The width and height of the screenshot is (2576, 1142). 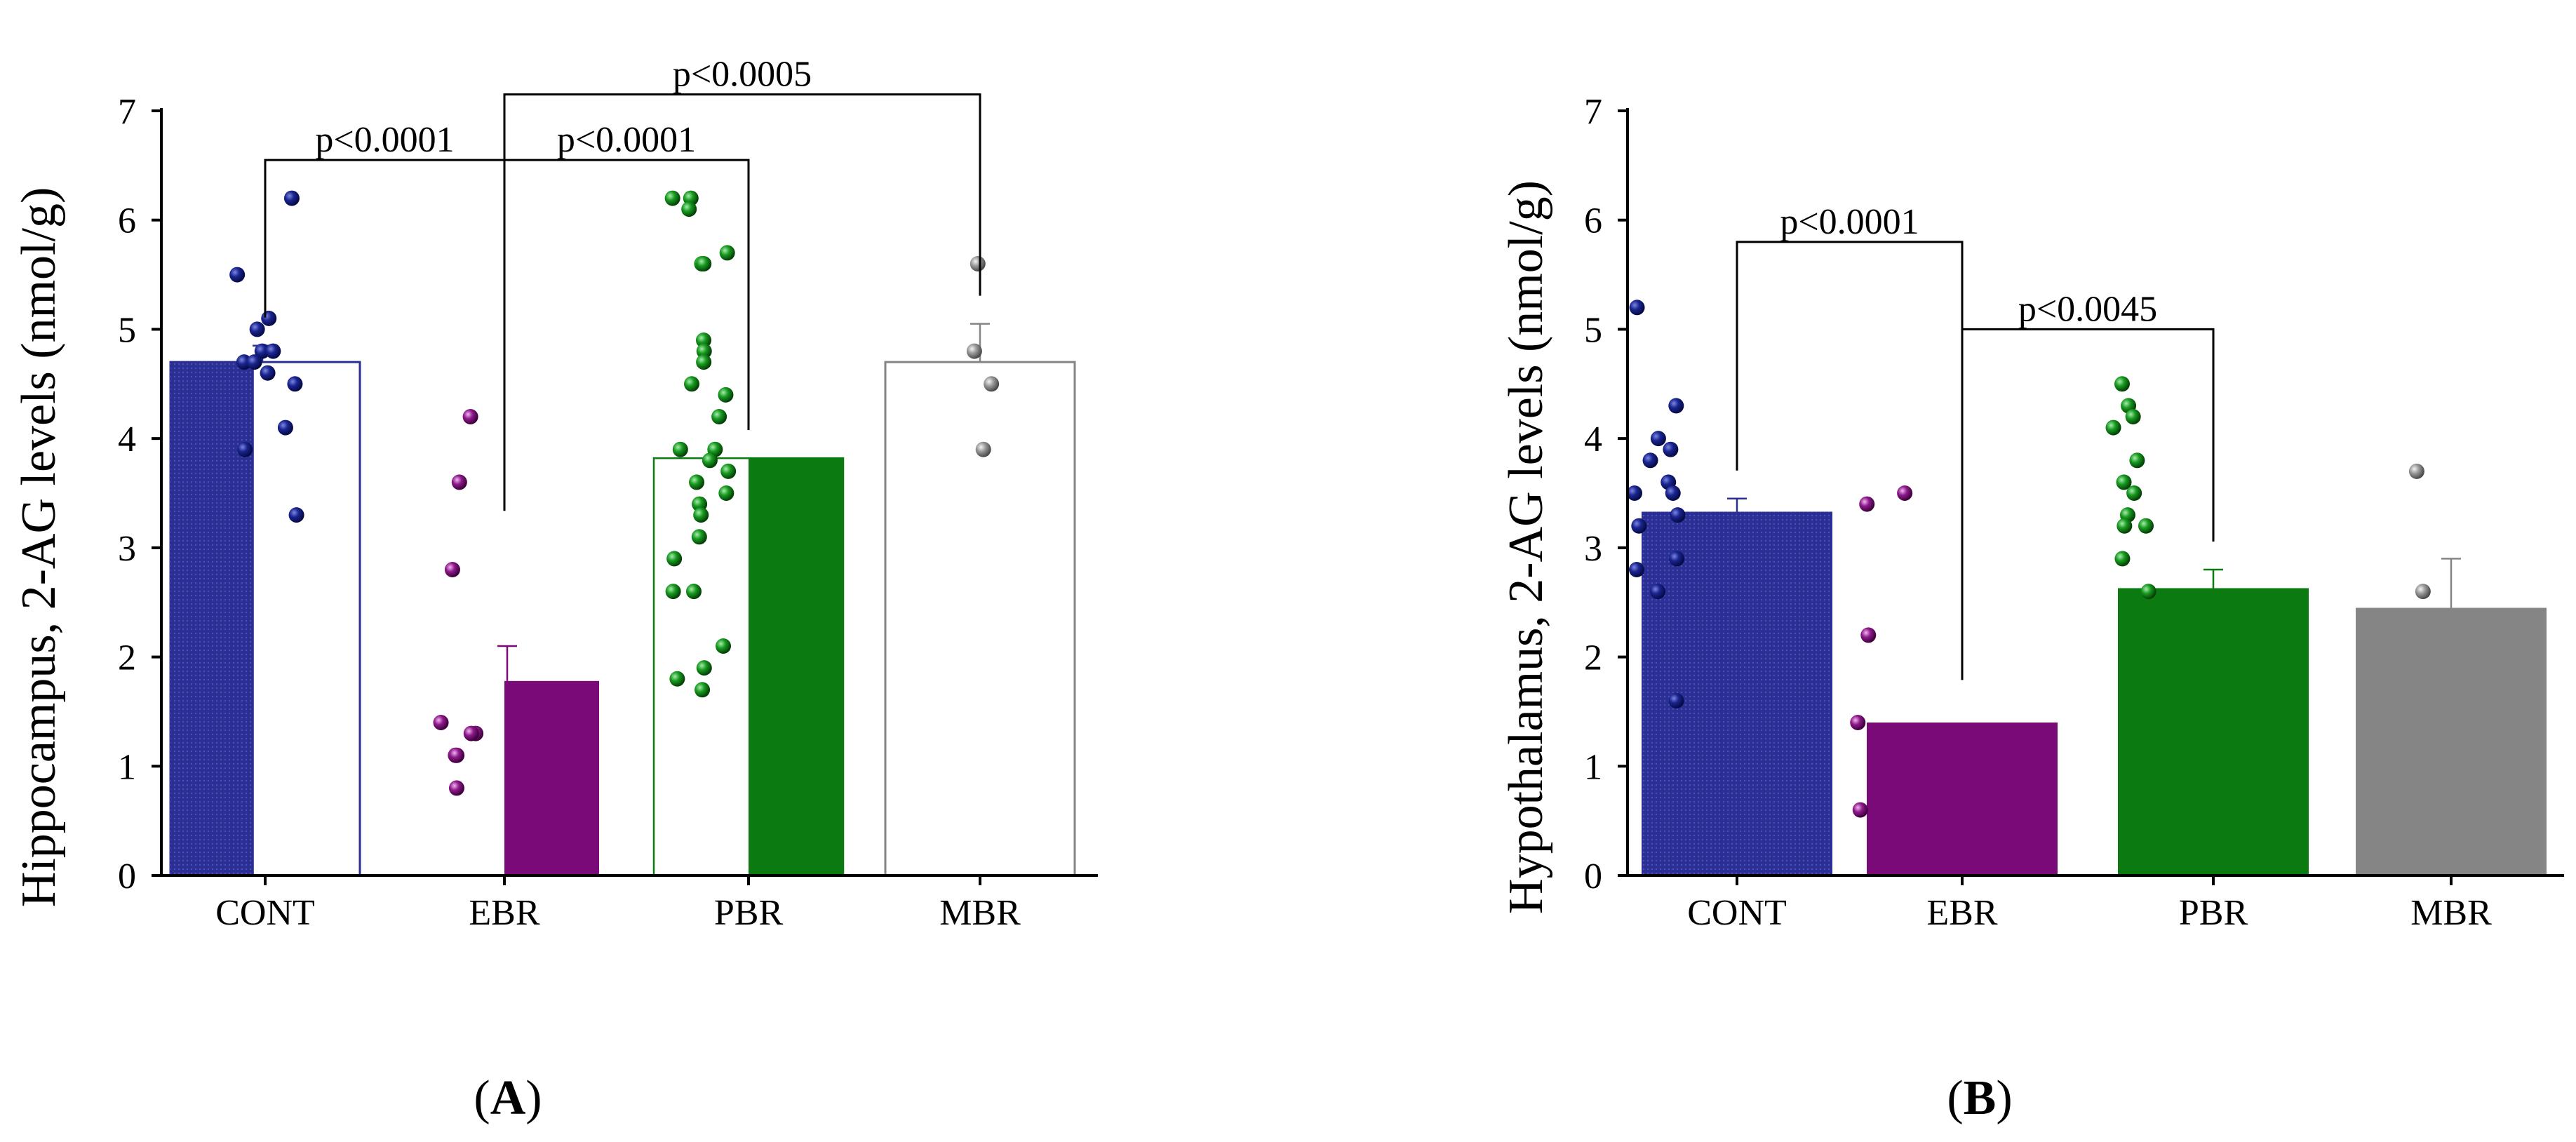 I want to click on significance-label: p<0.0045, so click(x=2087, y=309).